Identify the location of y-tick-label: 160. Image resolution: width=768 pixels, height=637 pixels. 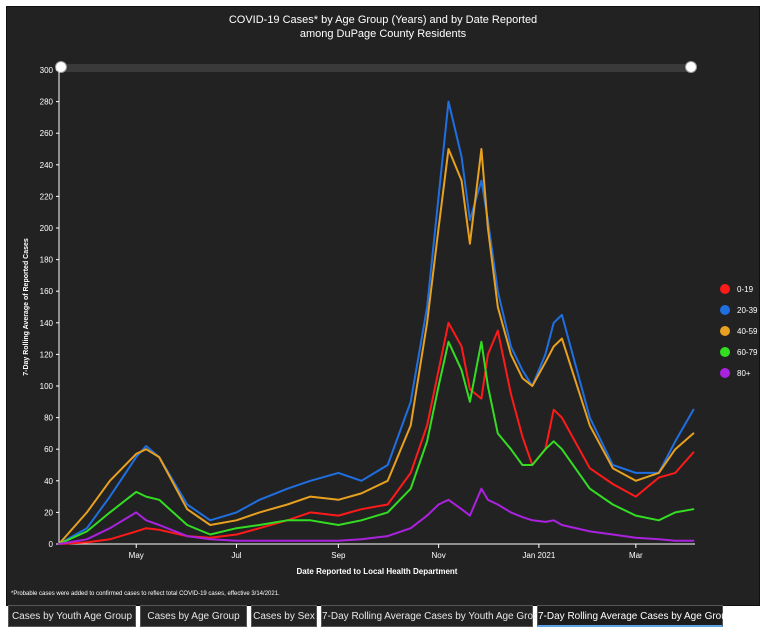
(47, 291).